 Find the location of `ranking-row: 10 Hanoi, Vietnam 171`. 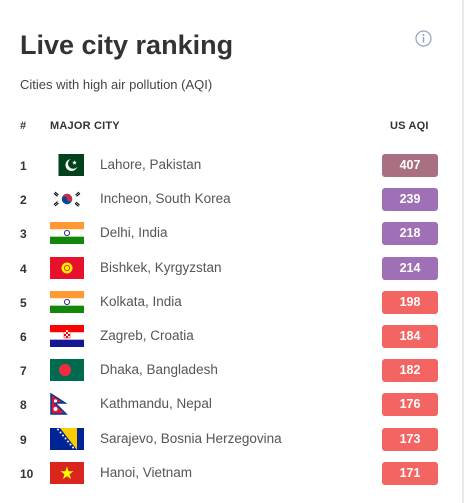

ranking-row: 10 Hanoi, Vietnam 171 is located at coordinates (232, 473).